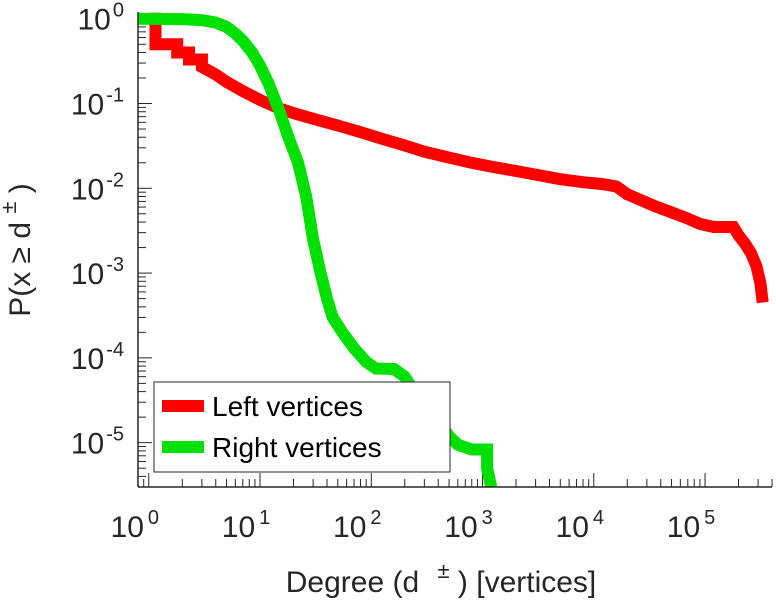 The image size is (776, 600). What do you see at coordinates (135, 525) in the screenshot?
I see `x-tick-label: 10 0` at bounding box center [135, 525].